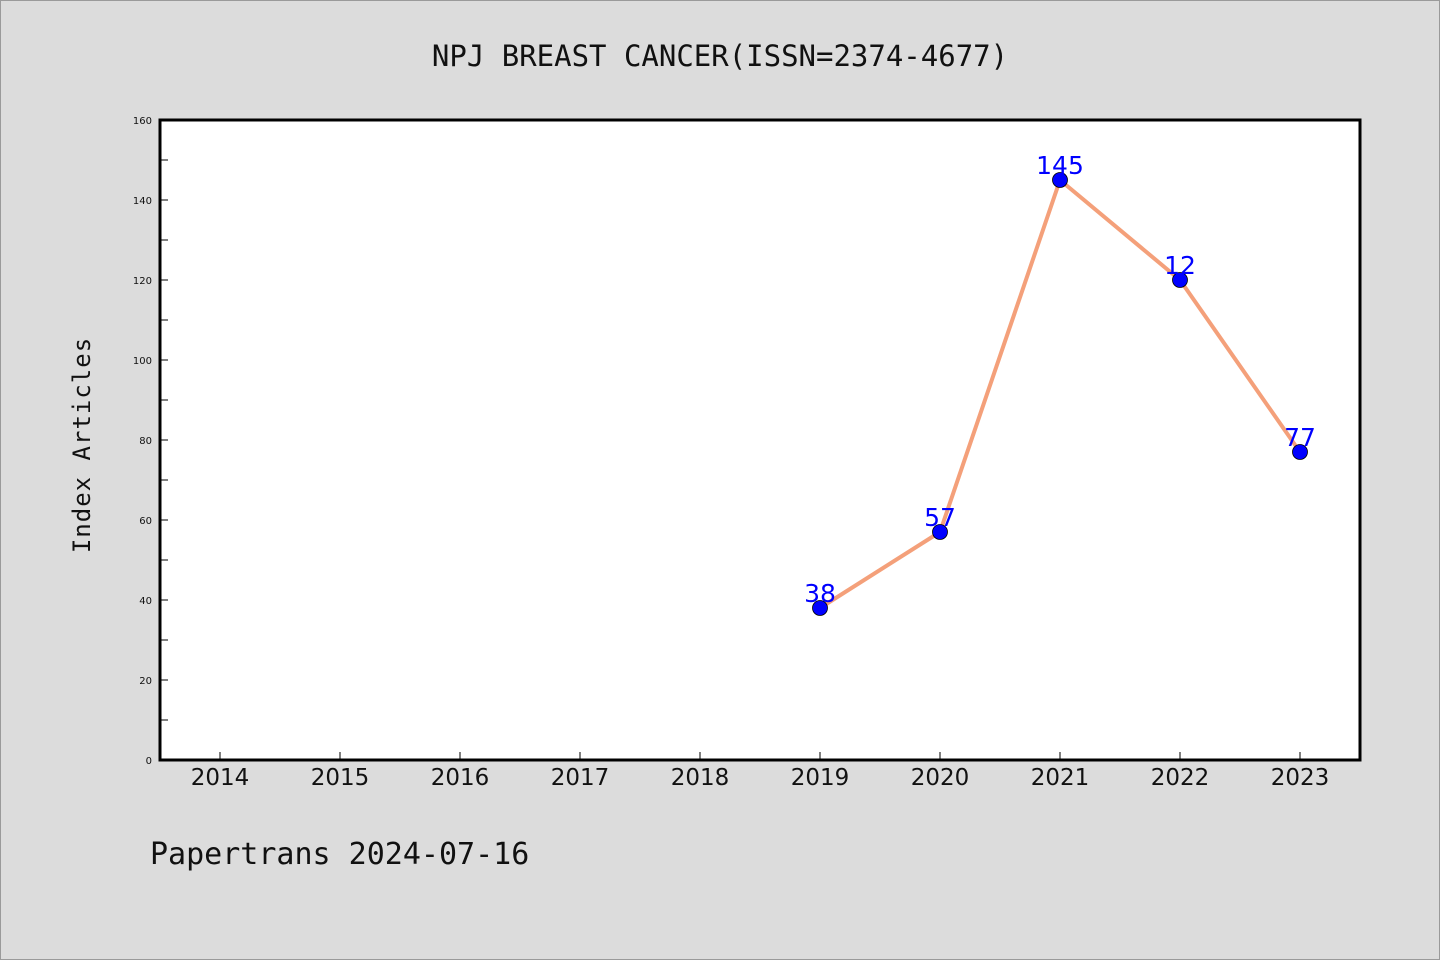 The image size is (1440, 960). I want to click on data-label: 38, so click(820, 593).